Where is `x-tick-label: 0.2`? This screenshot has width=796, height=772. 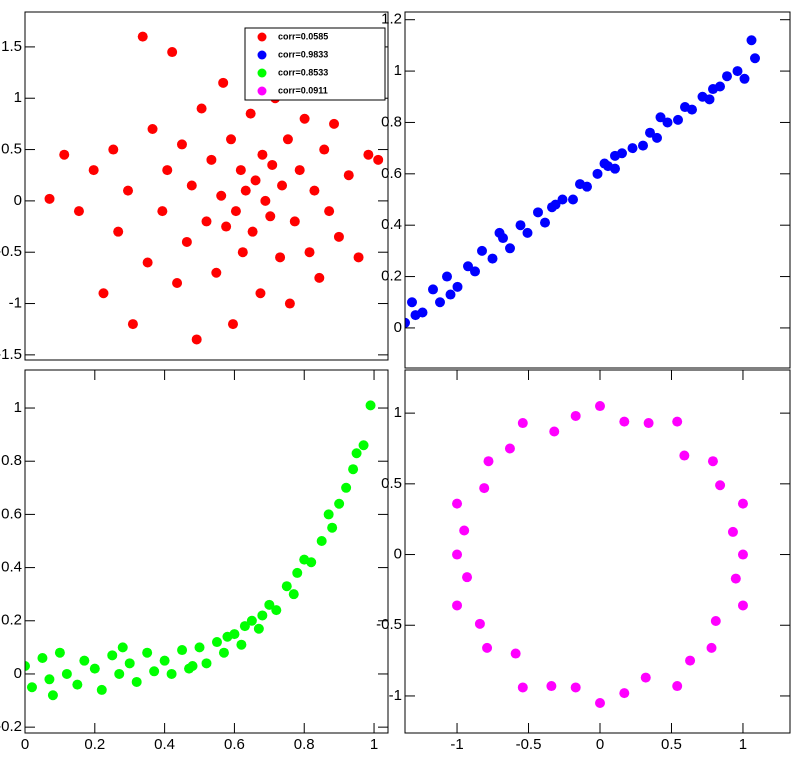
x-tick-label: 0.2 is located at coordinates (94, 744).